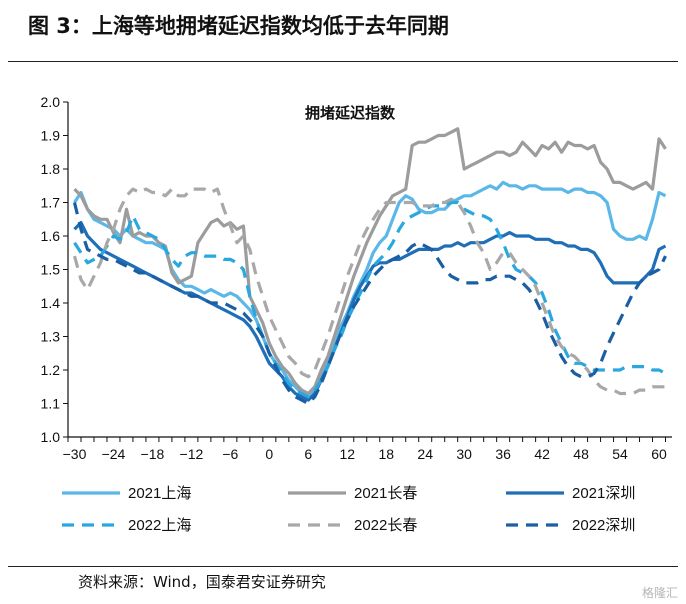  What do you see at coordinates (51, 102) in the screenshot?
I see `y-tick-label: 2.0` at bounding box center [51, 102].